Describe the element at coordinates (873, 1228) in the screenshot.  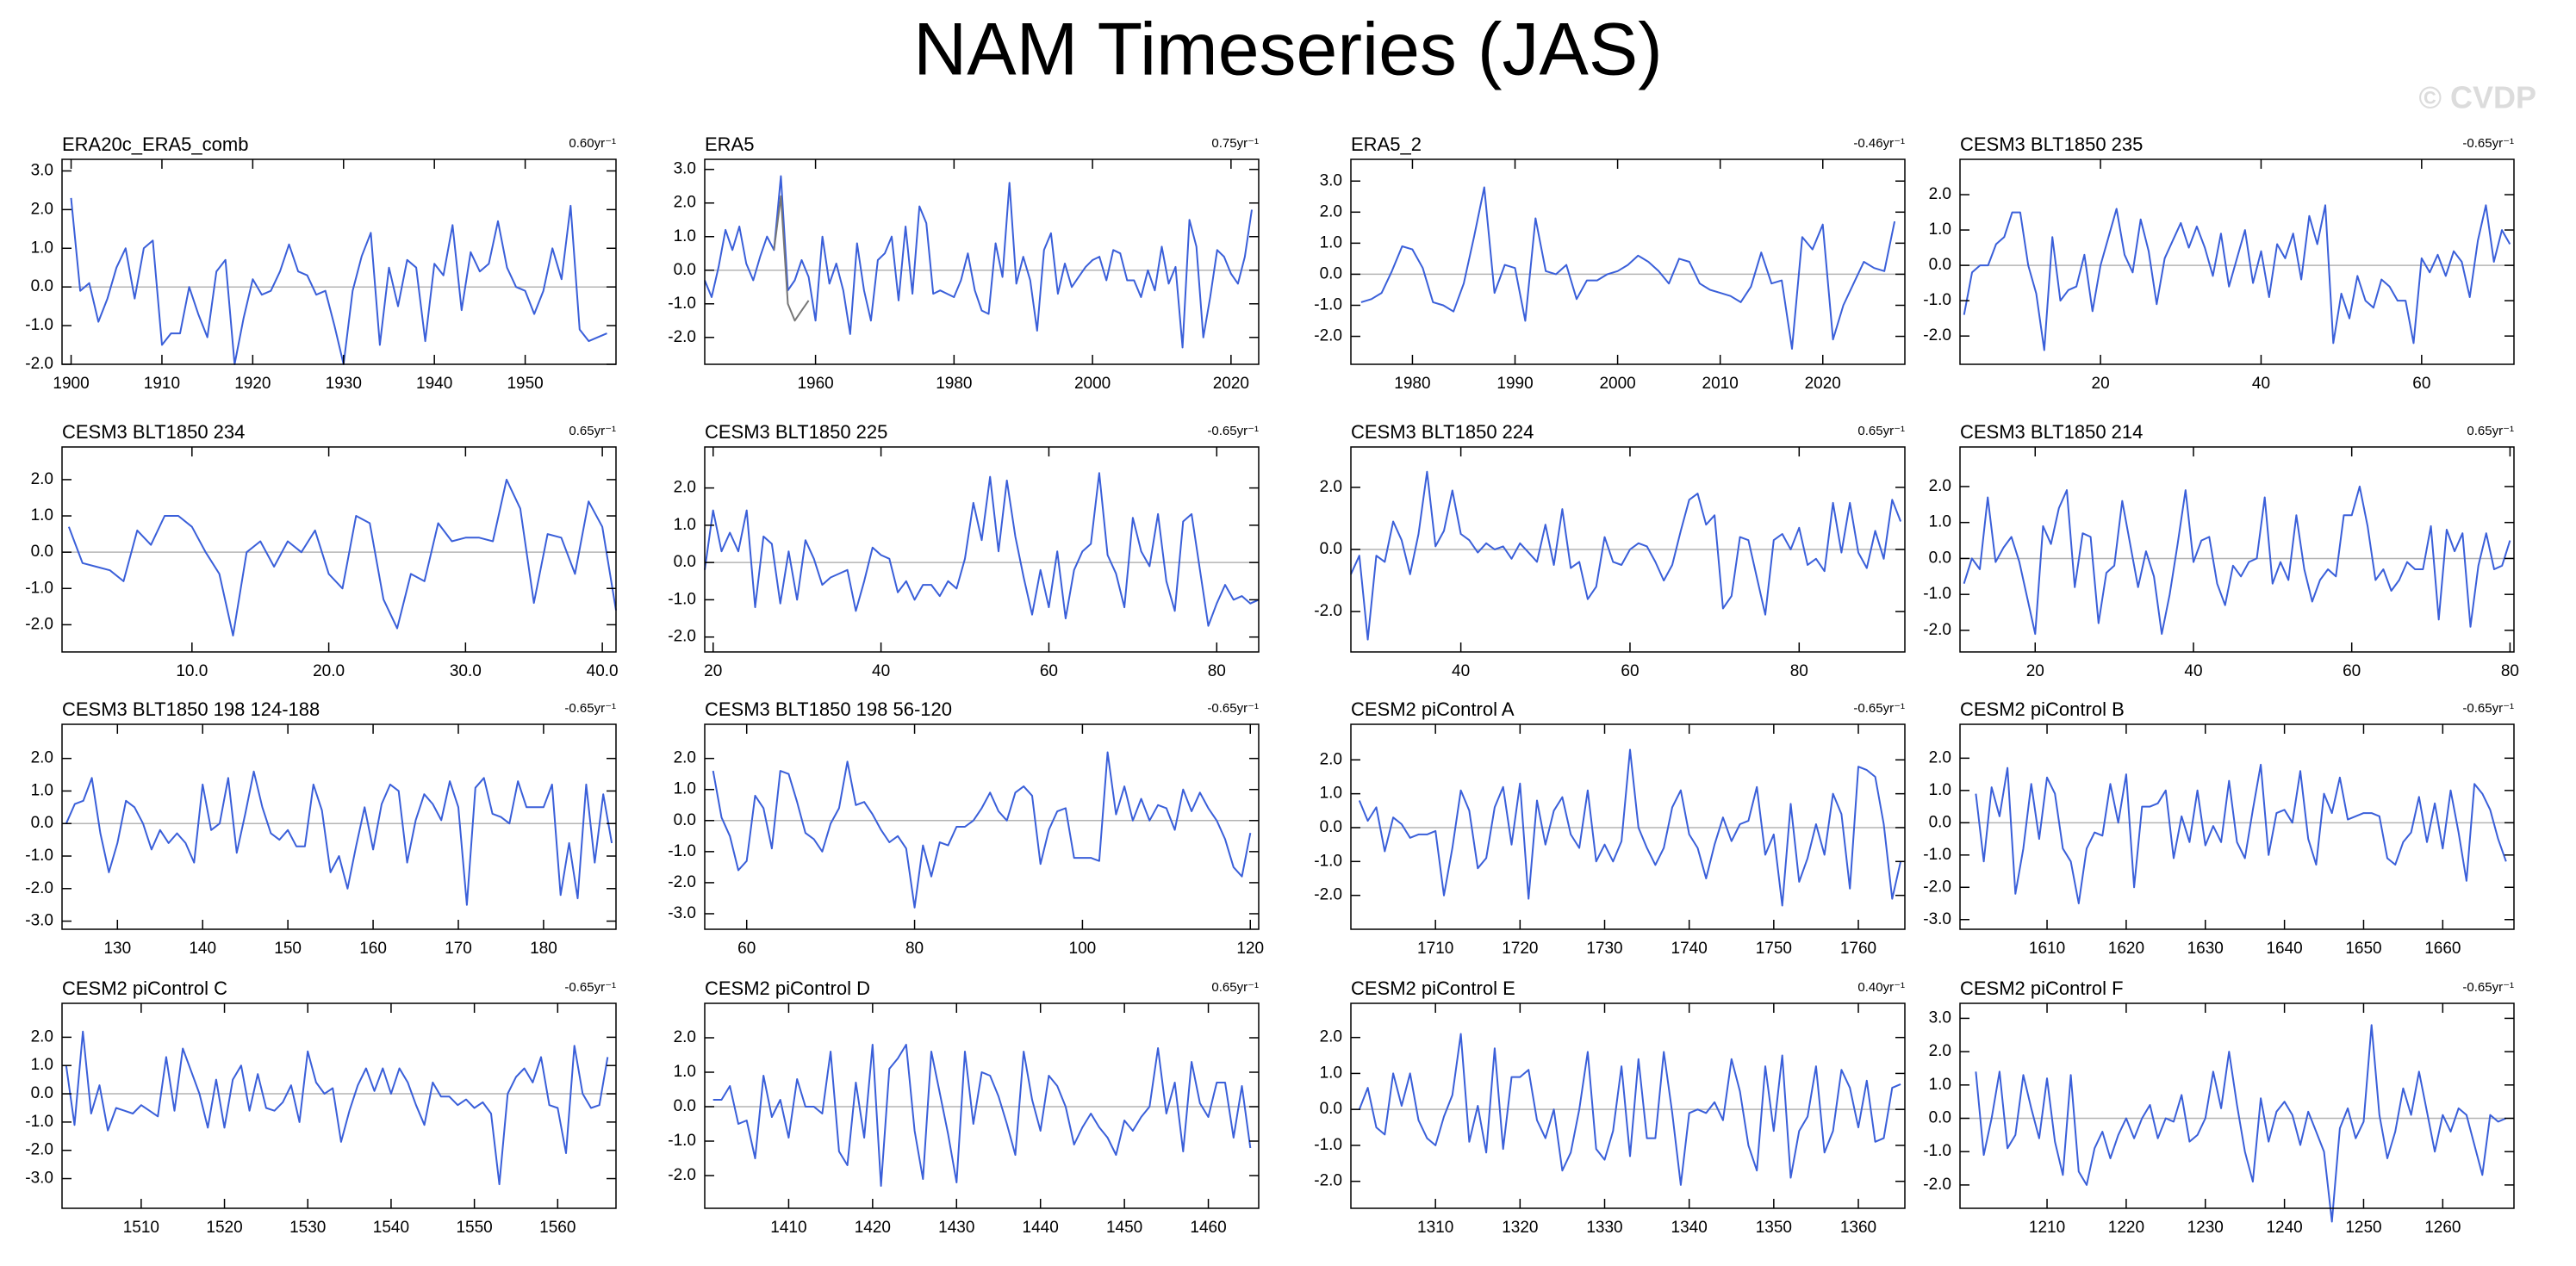
I see `x-tick-label: 1420` at that location.